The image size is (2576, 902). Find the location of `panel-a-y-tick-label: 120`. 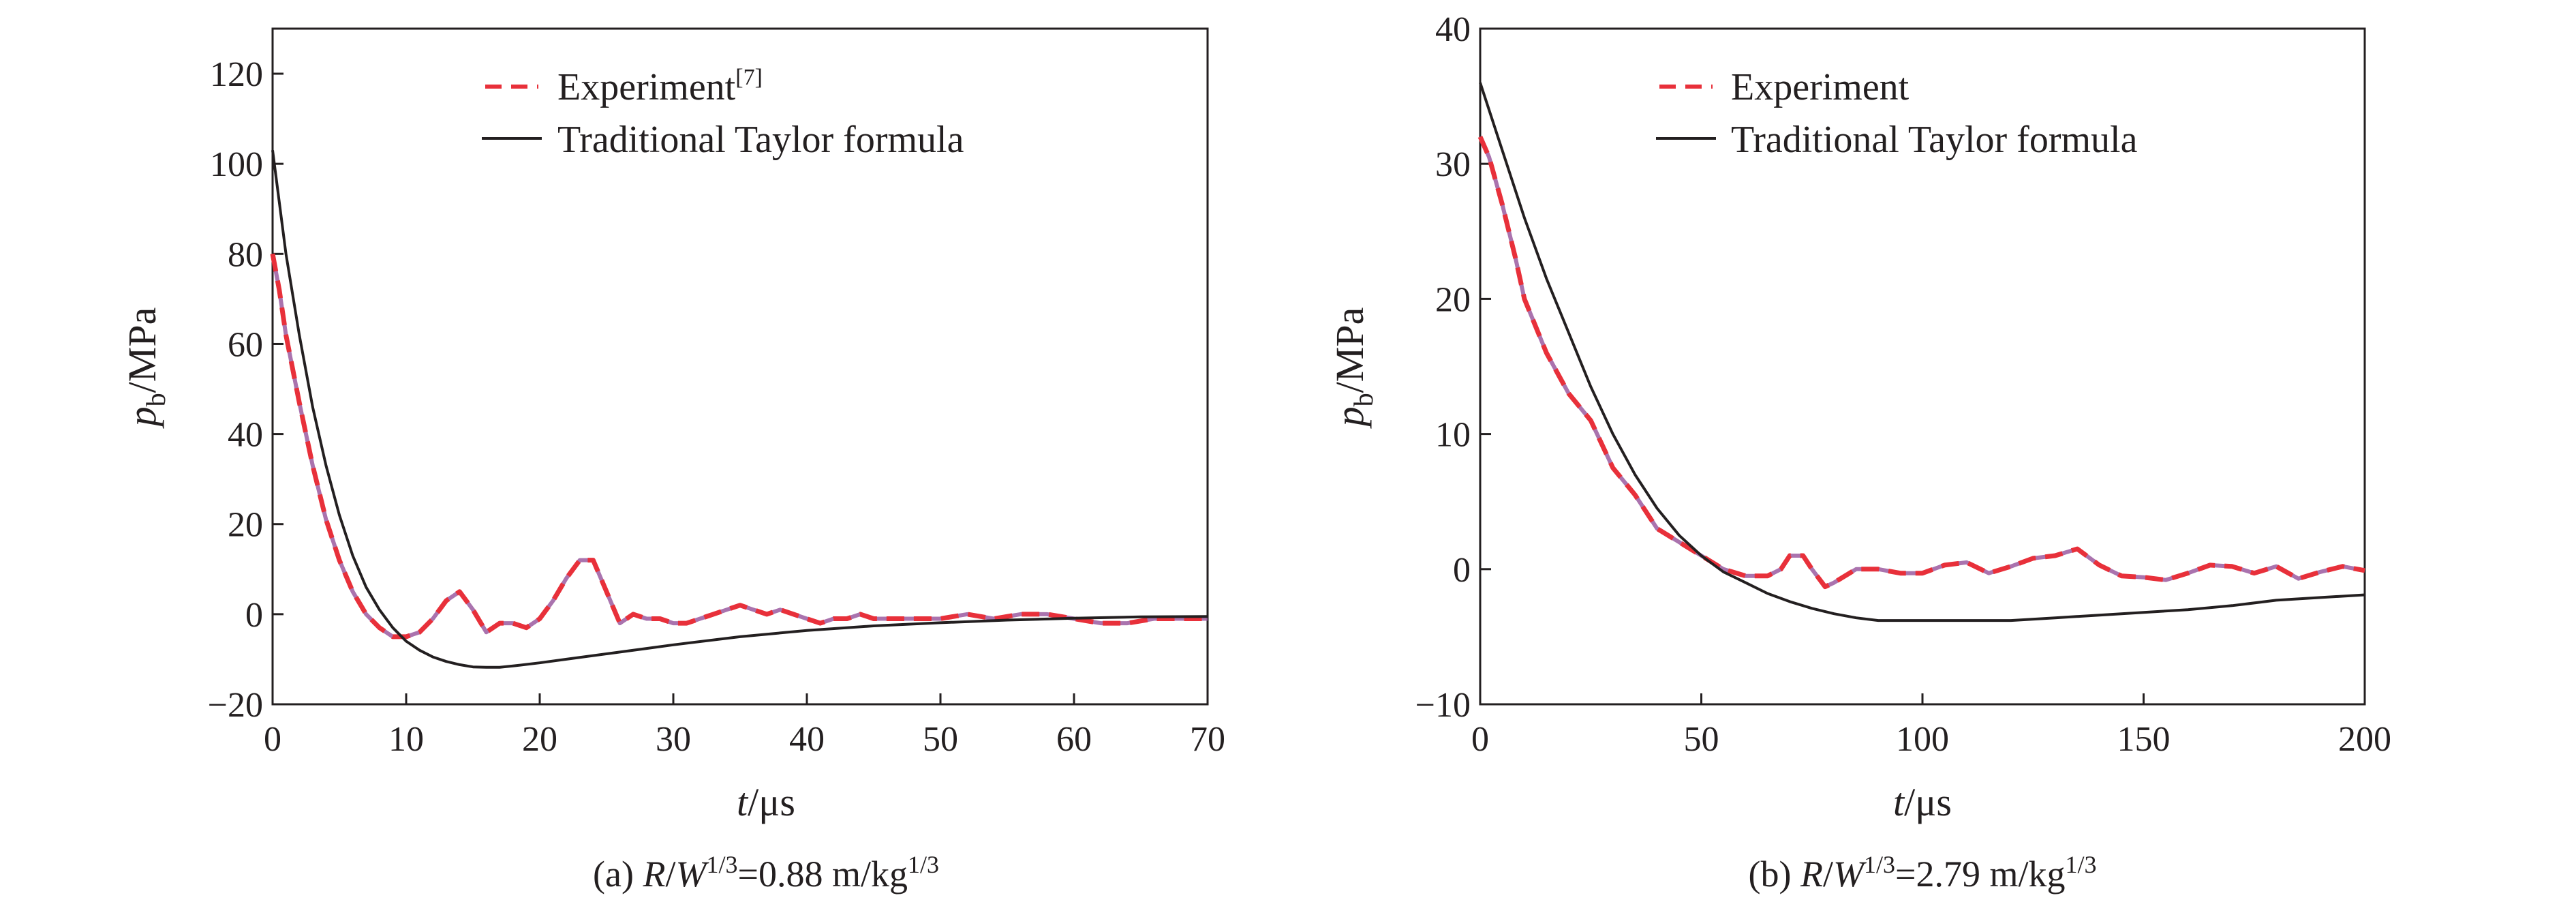

panel-a-y-tick-label: 120 is located at coordinates (236, 75).